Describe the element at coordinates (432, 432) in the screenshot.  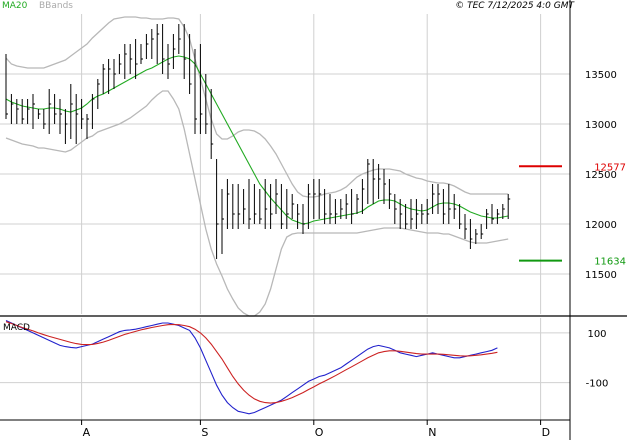
I see `month-label: N` at that location.